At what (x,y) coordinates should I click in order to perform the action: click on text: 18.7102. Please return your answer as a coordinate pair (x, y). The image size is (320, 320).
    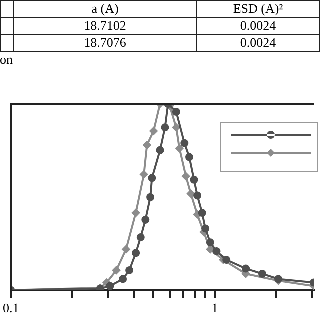
    Looking at the image, I should click on (105, 26).